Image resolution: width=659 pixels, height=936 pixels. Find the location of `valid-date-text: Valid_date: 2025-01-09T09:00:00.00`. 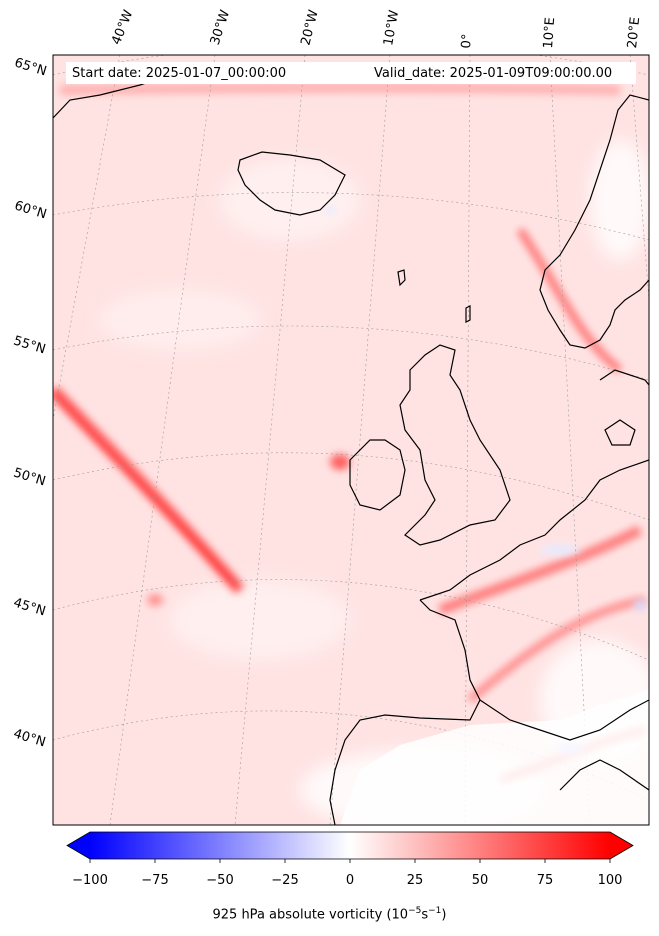

valid-date-text: Valid_date: 2025-01-09T09:00:00.00 is located at coordinates (493, 73).